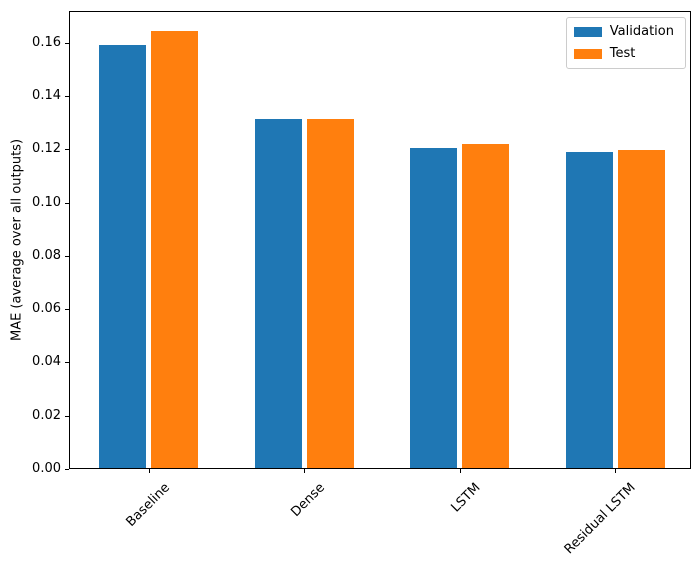 The width and height of the screenshot is (700, 572). Describe the element at coordinates (641, 31) in the screenshot. I see `legend-label: Validation` at that location.